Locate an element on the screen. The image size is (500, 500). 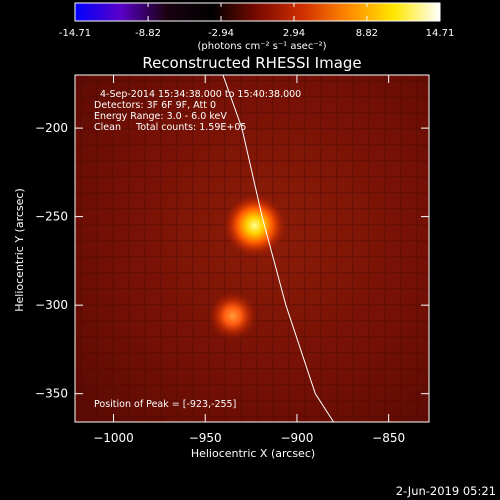
x-axis-label: Heliocentric X (arcsec) is located at coordinates (253, 453).